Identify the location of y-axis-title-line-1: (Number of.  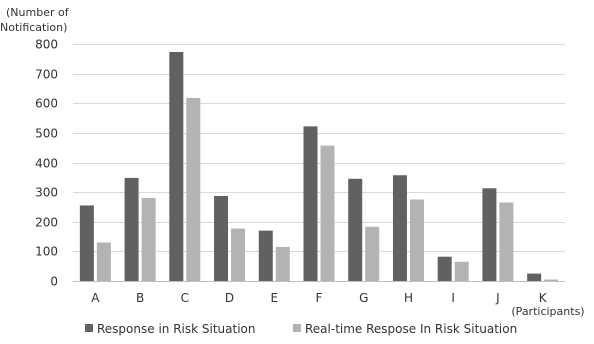
(38, 12).